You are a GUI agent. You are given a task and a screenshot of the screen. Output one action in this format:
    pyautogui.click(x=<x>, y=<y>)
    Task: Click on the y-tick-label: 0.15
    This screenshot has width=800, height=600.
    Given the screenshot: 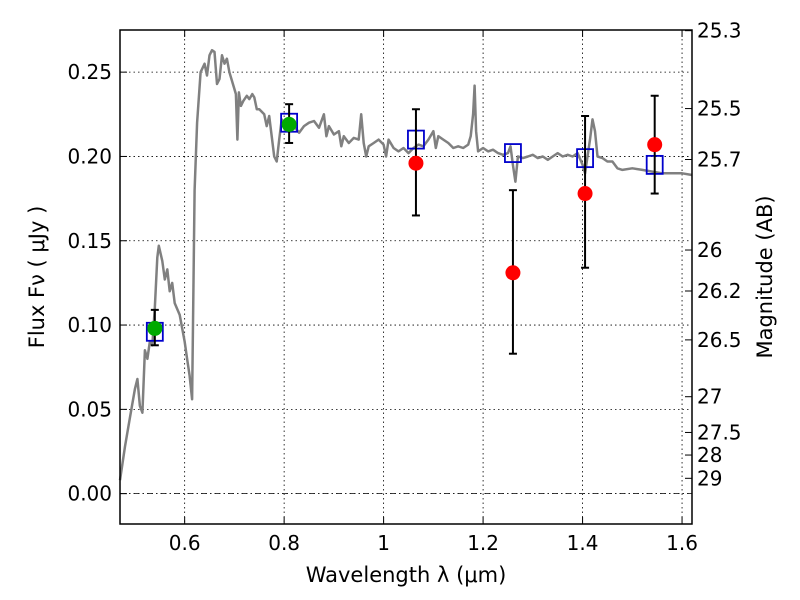 What is the action you would take?
    pyautogui.click(x=89, y=241)
    